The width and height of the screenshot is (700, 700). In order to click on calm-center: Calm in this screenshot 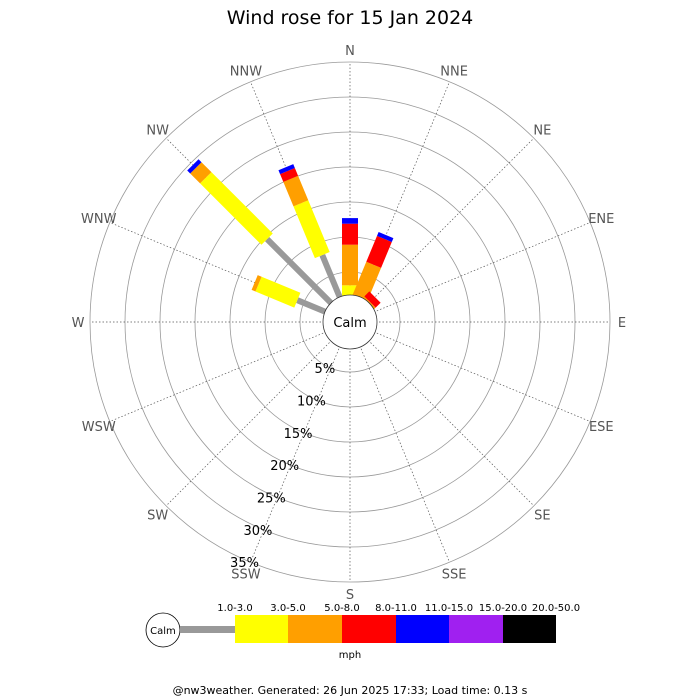, I will do `click(350, 322)`.